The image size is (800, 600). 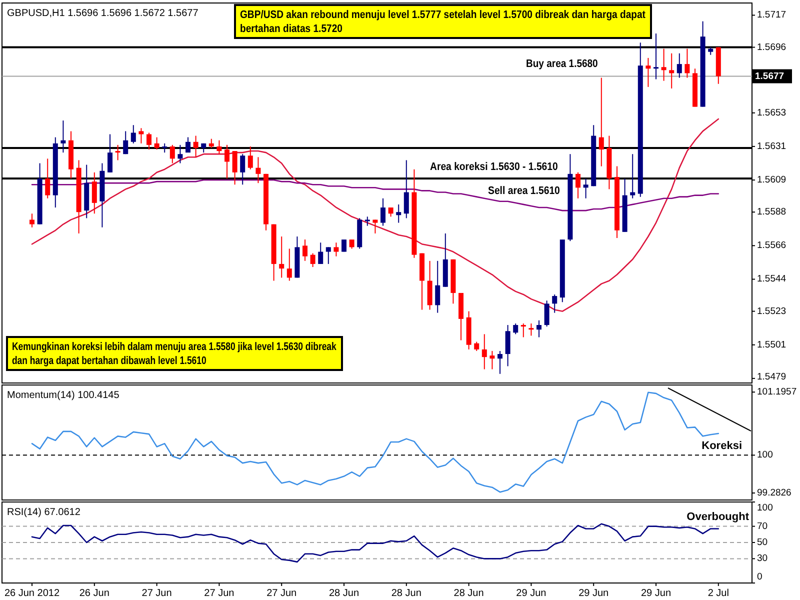 I want to click on y-tick-label: 1.5653, so click(x=771, y=112).